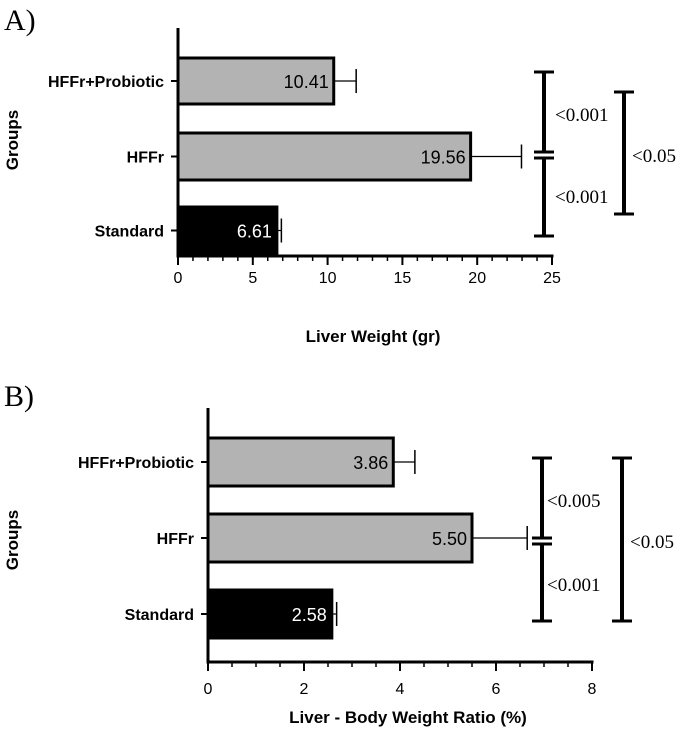  Describe the element at coordinates (306, 82) in the screenshot. I see `bar-value-label: 10.41` at that location.